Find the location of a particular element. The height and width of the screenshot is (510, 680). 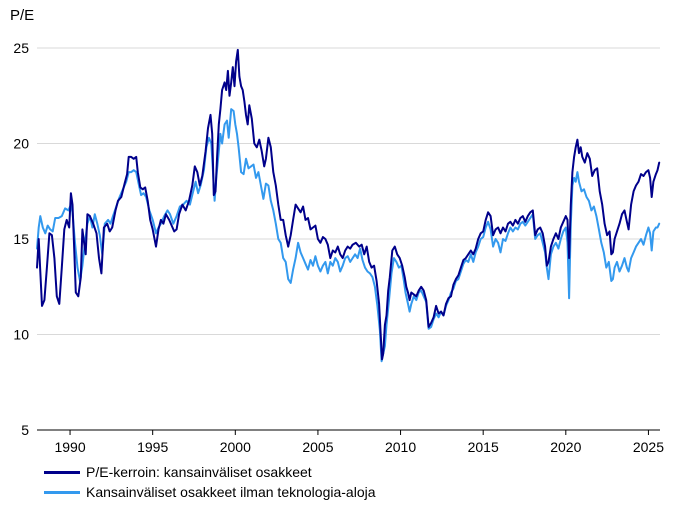

y-tick-label-5: 5 is located at coordinates (25, 430).